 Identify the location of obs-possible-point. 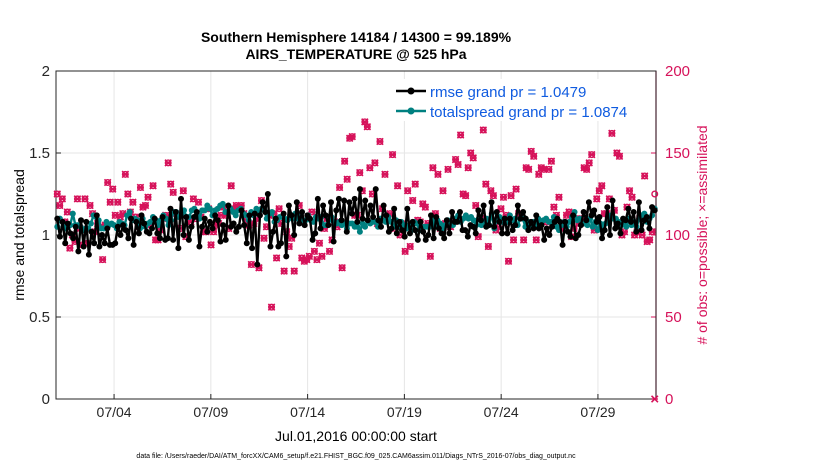
(655, 194).